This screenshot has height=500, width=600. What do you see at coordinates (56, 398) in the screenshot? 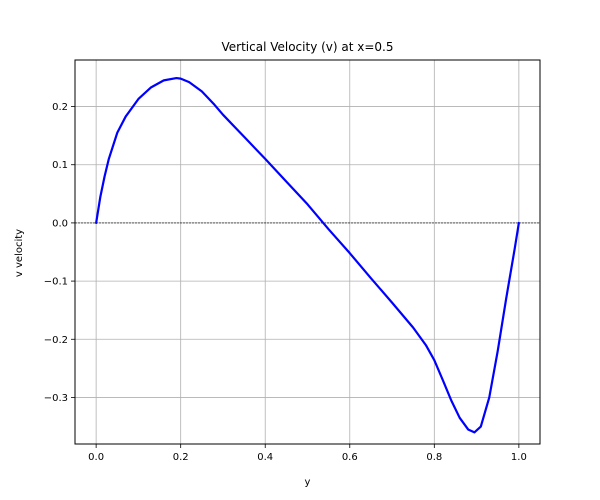
I see `y-tick-label: −0.3` at bounding box center [56, 398].